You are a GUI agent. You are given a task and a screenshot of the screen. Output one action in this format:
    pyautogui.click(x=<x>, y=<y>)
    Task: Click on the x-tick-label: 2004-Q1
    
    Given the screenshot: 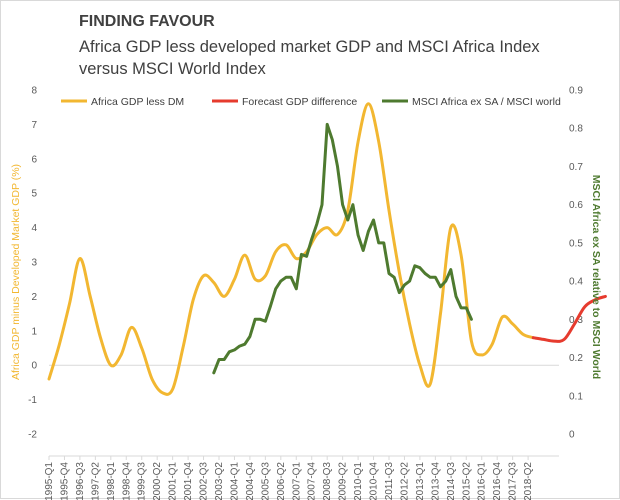 What is the action you would take?
    pyautogui.click(x=234, y=481)
    